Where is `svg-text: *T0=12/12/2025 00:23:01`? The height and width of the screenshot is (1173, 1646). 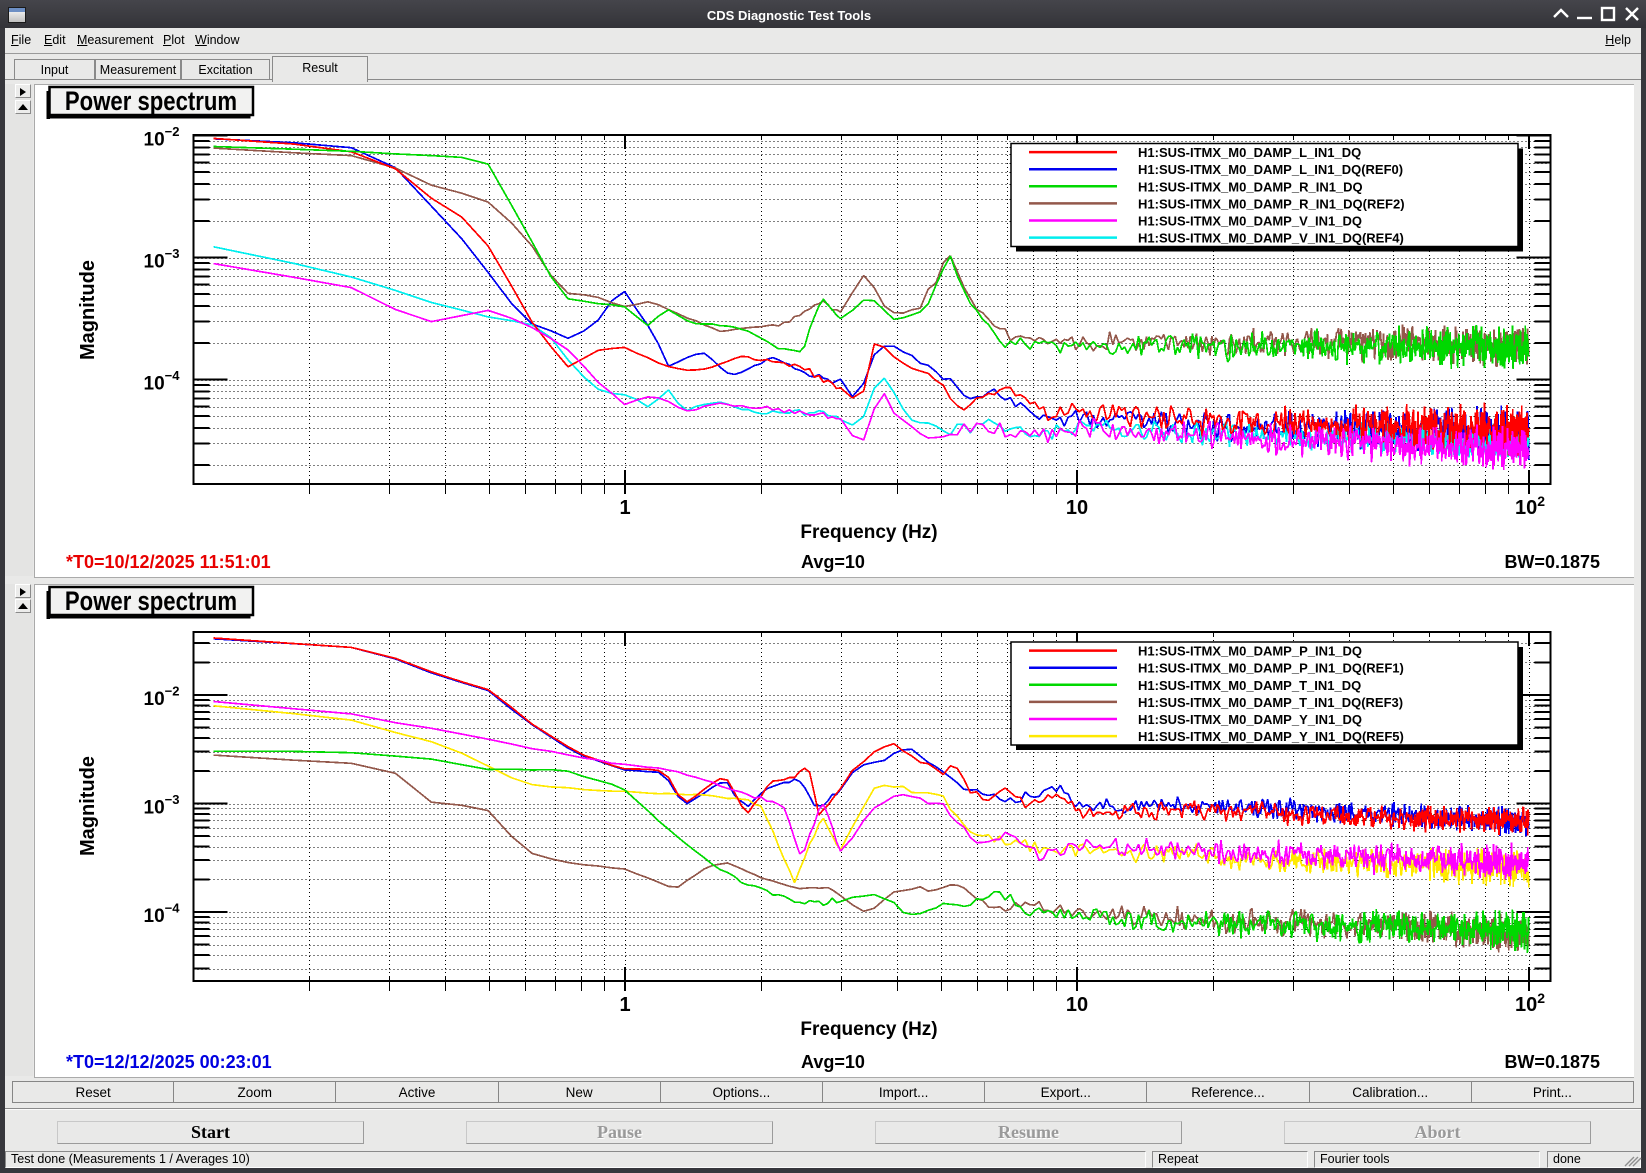
svg-text: *T0=12/12/2025 00:23:01 is located at coordinates (169, 1062).